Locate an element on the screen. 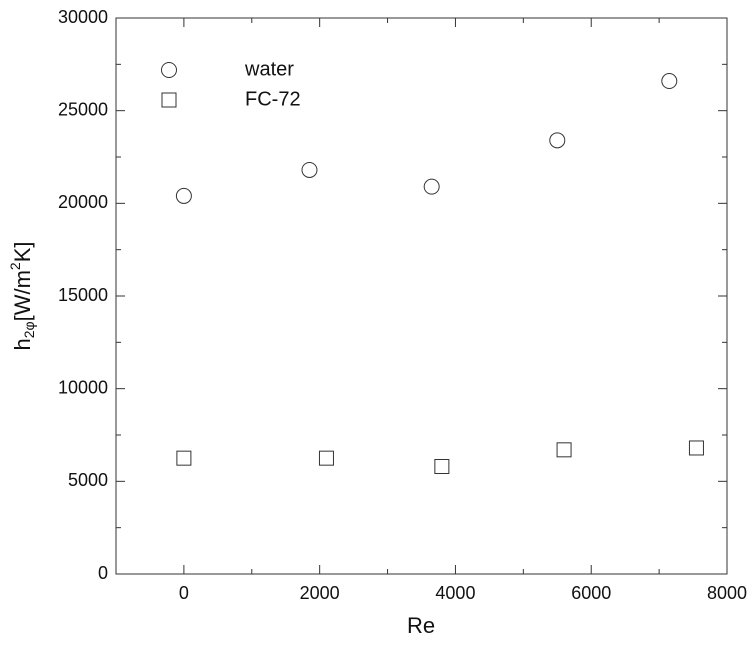  y-tick-label: 30000 is located at coordinates (83, 17).